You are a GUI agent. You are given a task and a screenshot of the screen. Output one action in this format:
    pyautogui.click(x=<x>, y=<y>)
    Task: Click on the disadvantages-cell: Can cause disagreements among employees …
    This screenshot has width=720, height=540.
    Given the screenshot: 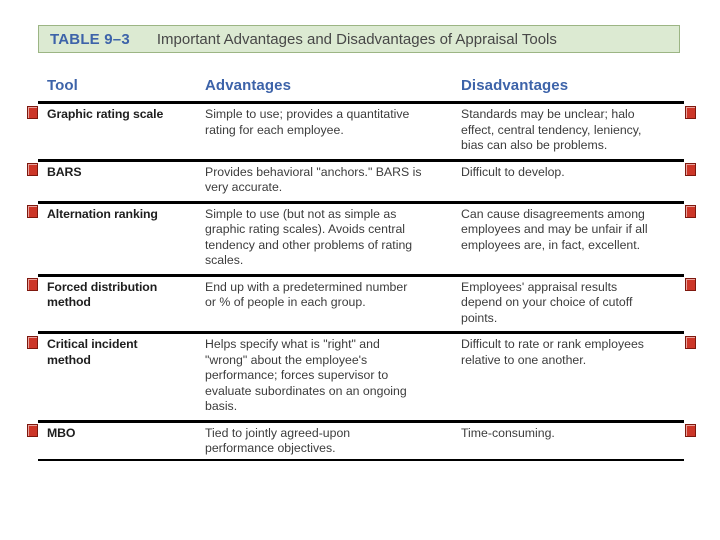 What is the action you would take?
    pyautogui.click(x=568, y=239)
    